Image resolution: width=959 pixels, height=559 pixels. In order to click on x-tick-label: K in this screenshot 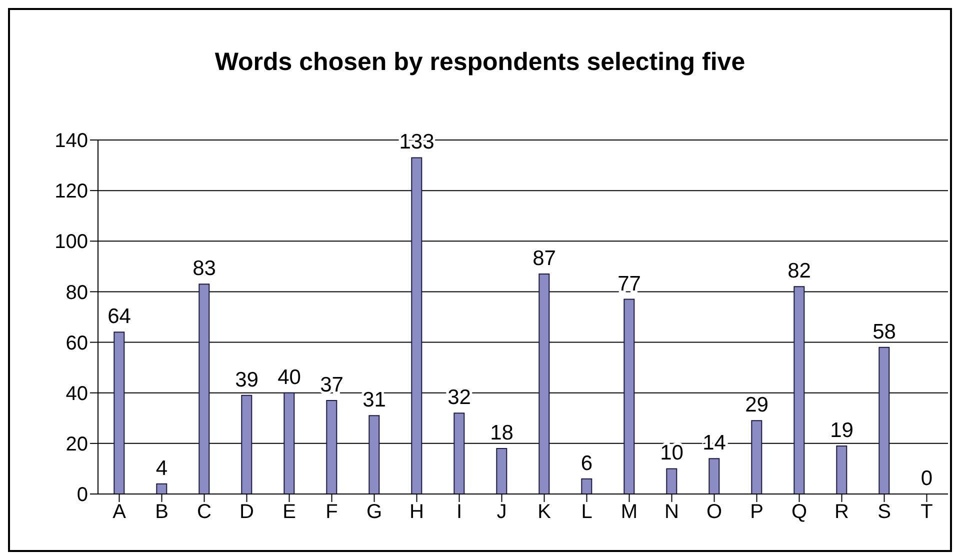, I will do `click(545, 512)`.